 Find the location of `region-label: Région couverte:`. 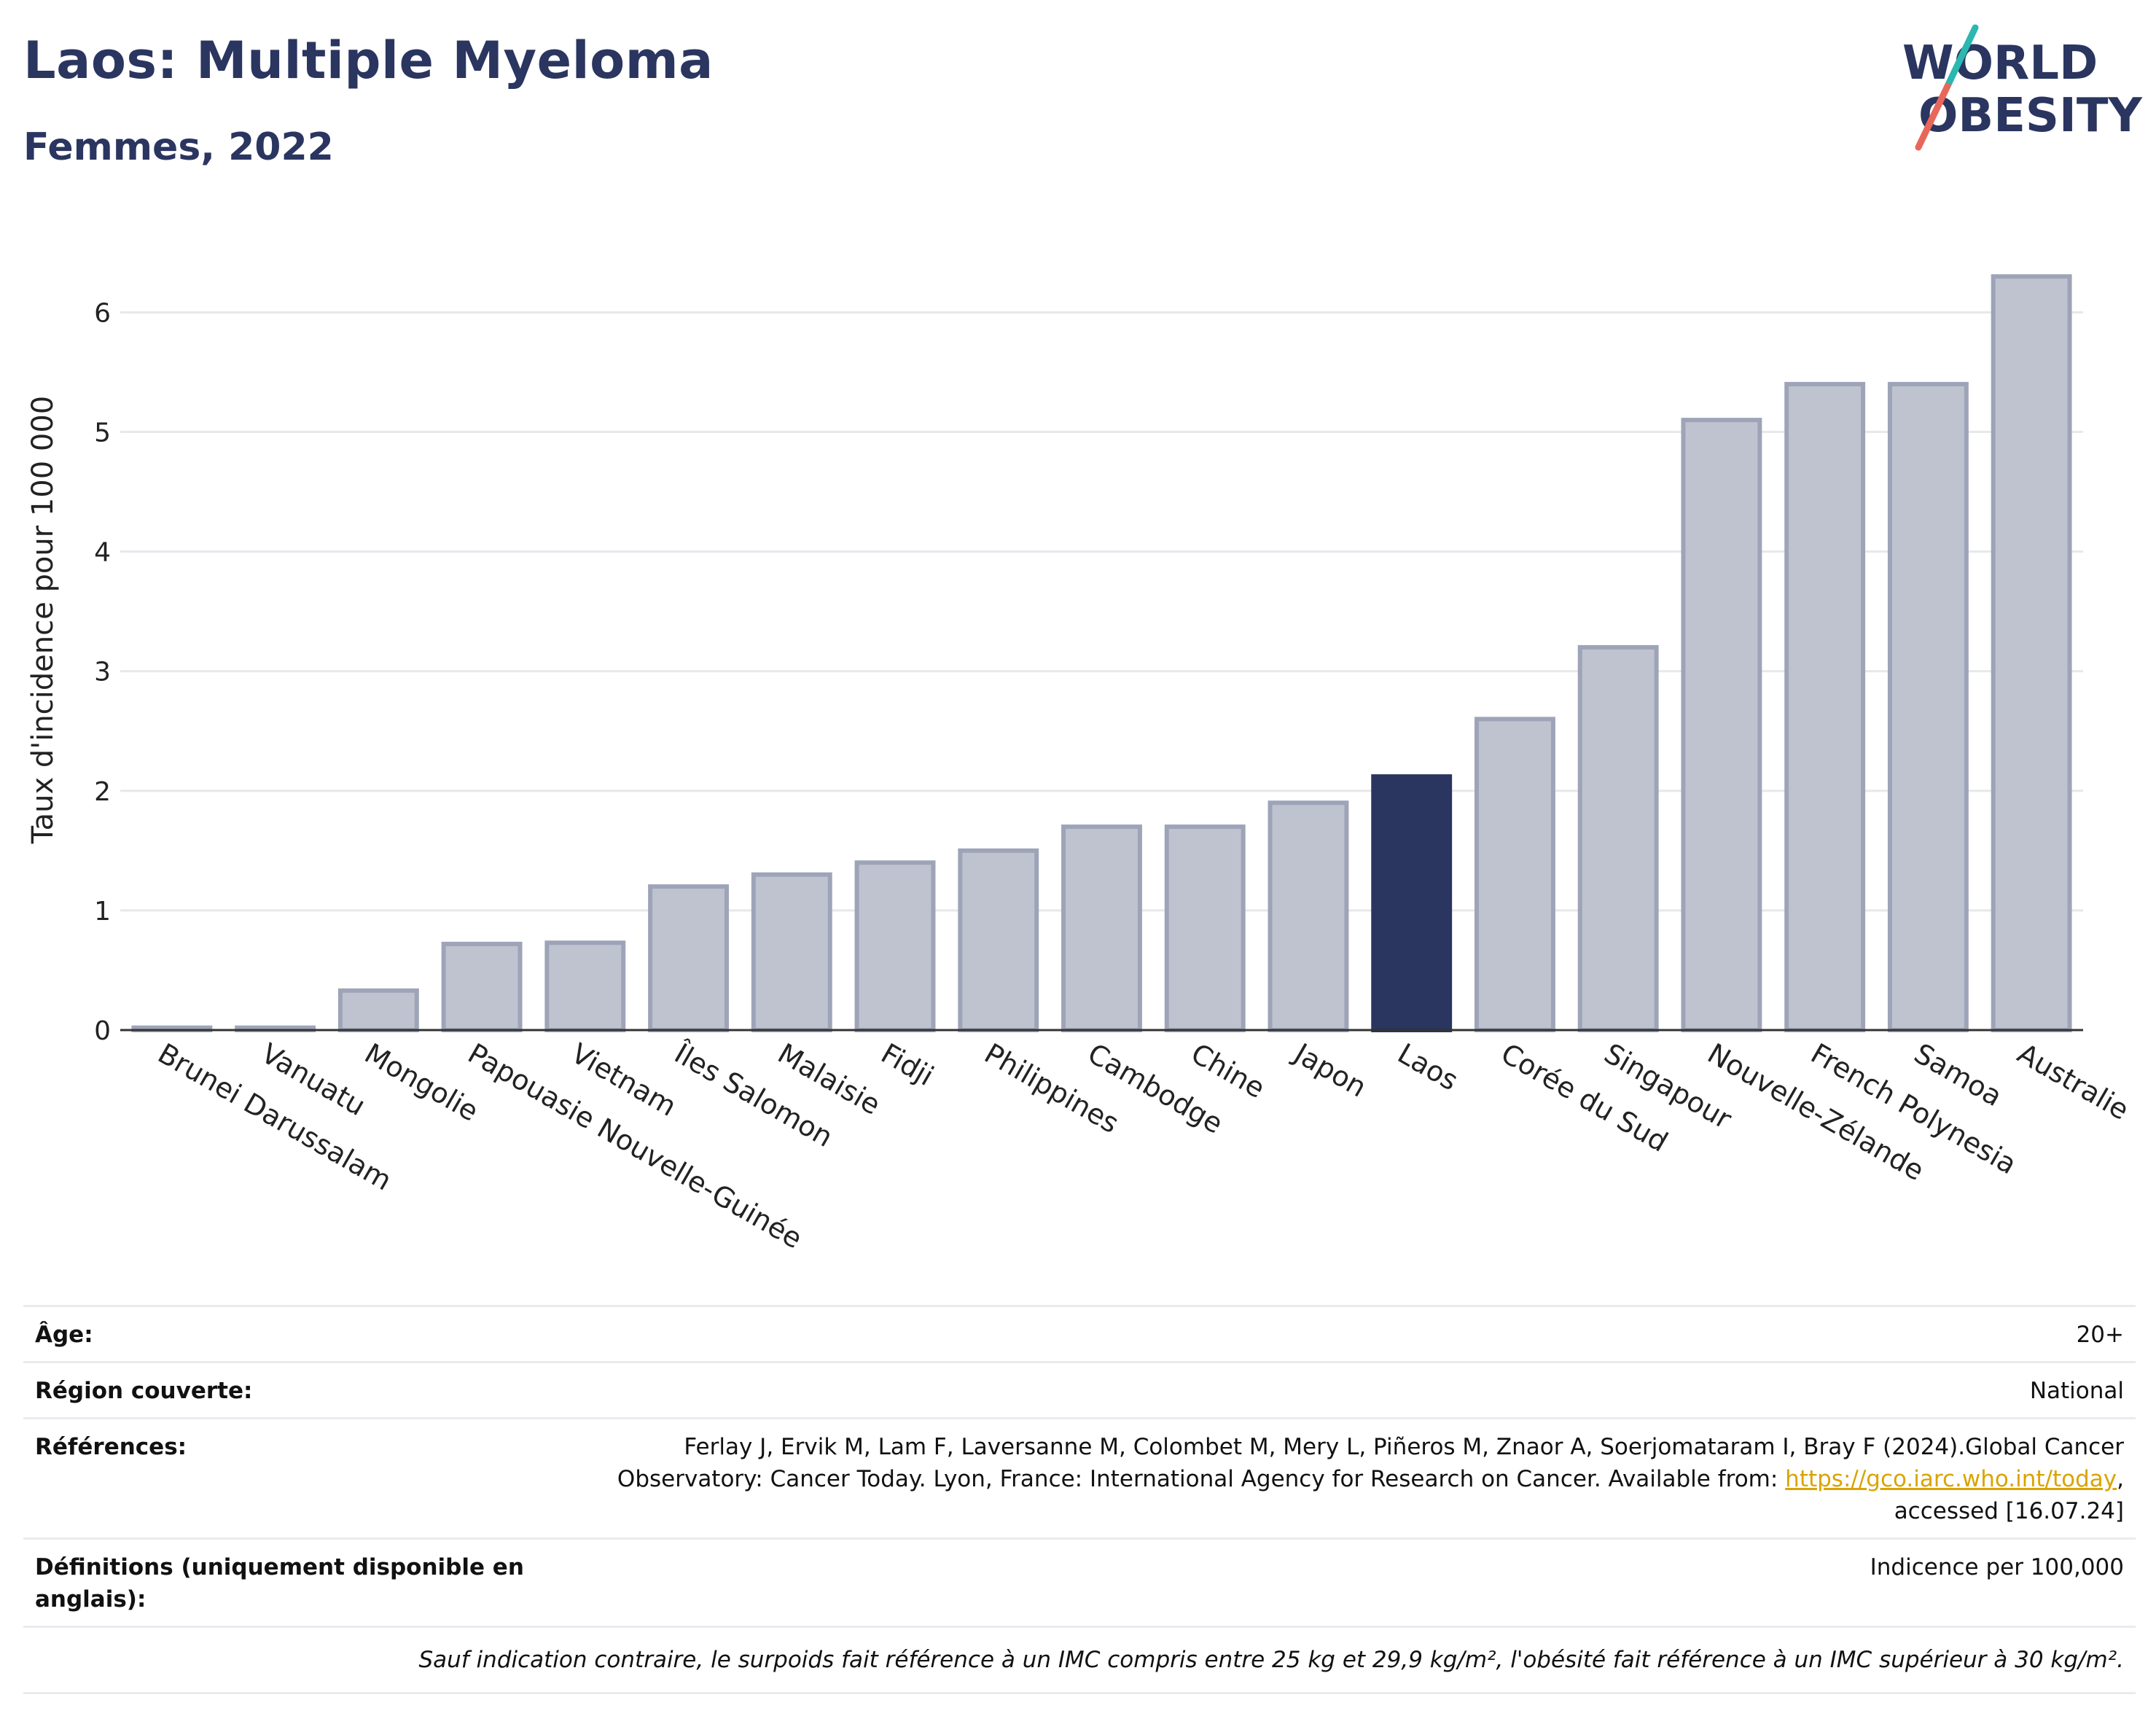

region-label: Région couverte: is located at coordinates (144, 1391).